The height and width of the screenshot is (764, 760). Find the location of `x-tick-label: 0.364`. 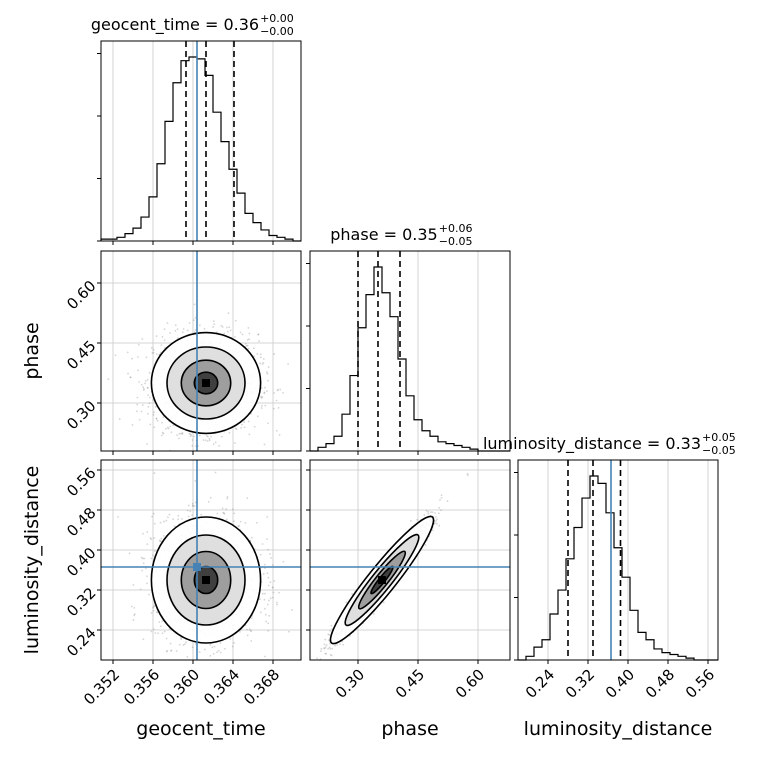

x-tick-label: 0.364 is located at coordinates (221, 687).